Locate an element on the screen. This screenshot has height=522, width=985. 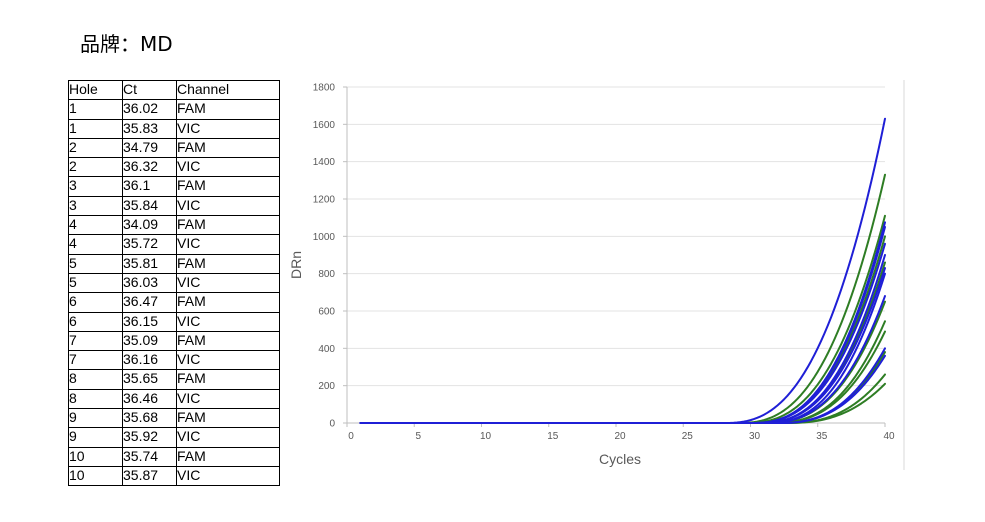
table-row: 5 36.03 VIC is located at coordinates (174, 283).